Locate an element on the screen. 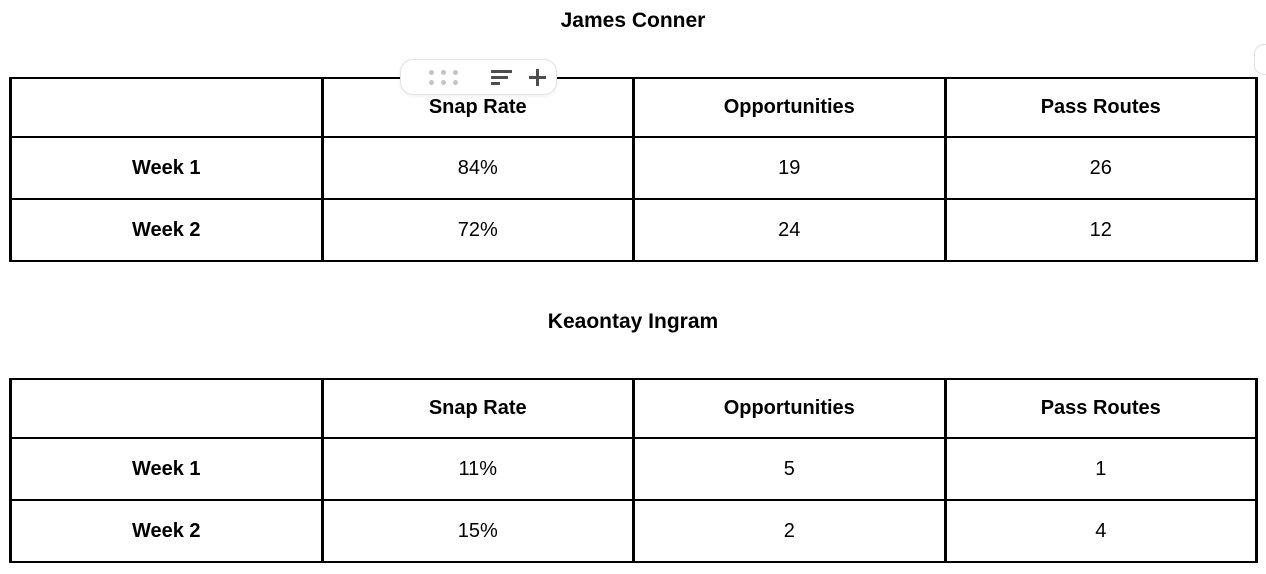  plus-icon is located at coordinates (537, 77).